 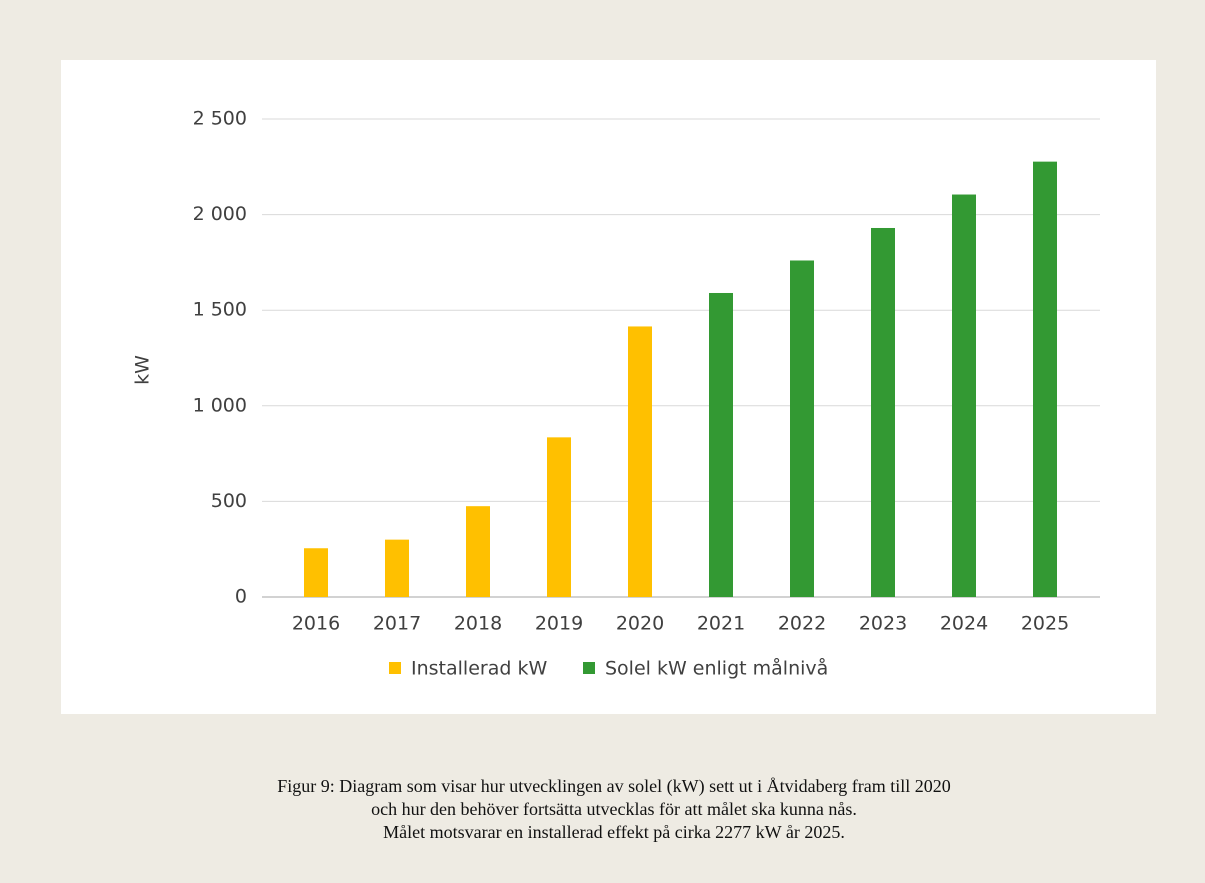 I want to click on y-tick-label: 0, so click(x=241, y=597).